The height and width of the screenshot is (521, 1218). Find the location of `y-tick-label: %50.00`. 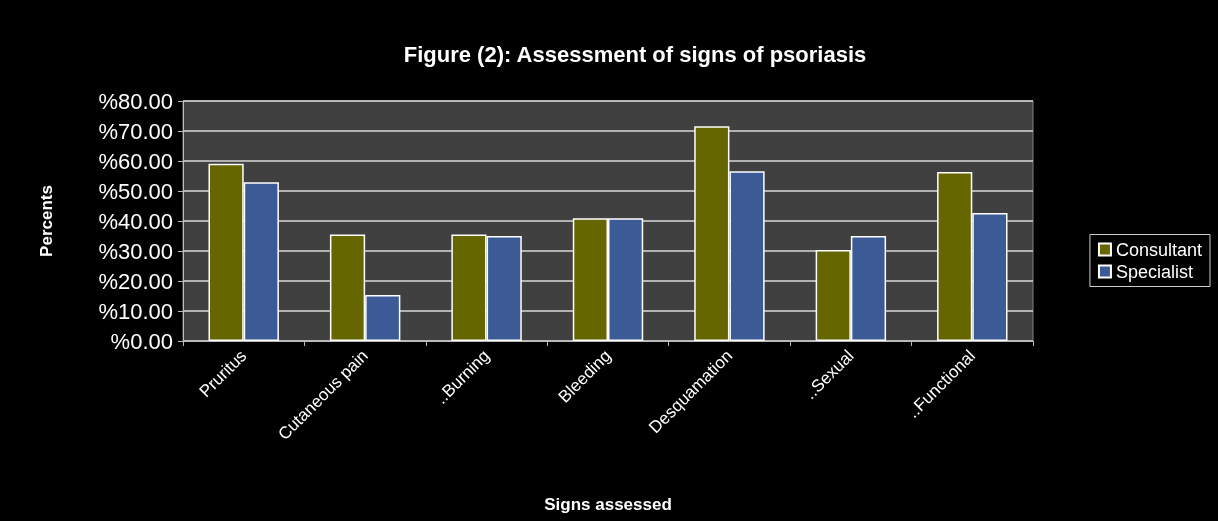

y-tick-label: %50.00 is located at coordinates (135, 191).